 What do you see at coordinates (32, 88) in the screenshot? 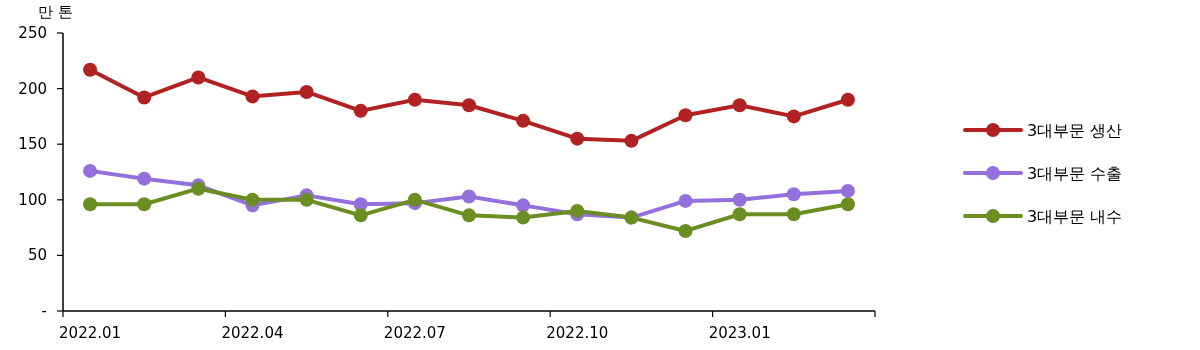
I see `y-tick-label: 200` at bounding box center [32, 88].